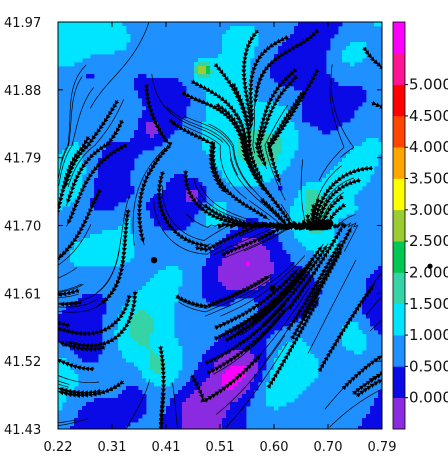  I want to click on colorbar-frame, so click(399, 225).